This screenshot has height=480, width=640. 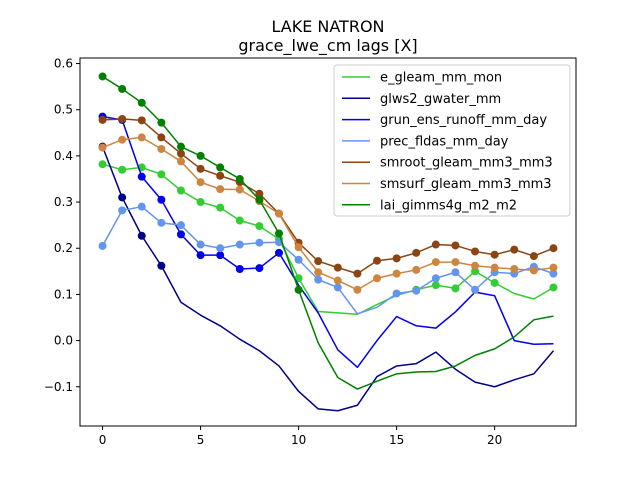 What do you see at coordinates (63, 64) in the screenshot?
I see `y-tick-label: 0.6` at bounding box center [63, 64].